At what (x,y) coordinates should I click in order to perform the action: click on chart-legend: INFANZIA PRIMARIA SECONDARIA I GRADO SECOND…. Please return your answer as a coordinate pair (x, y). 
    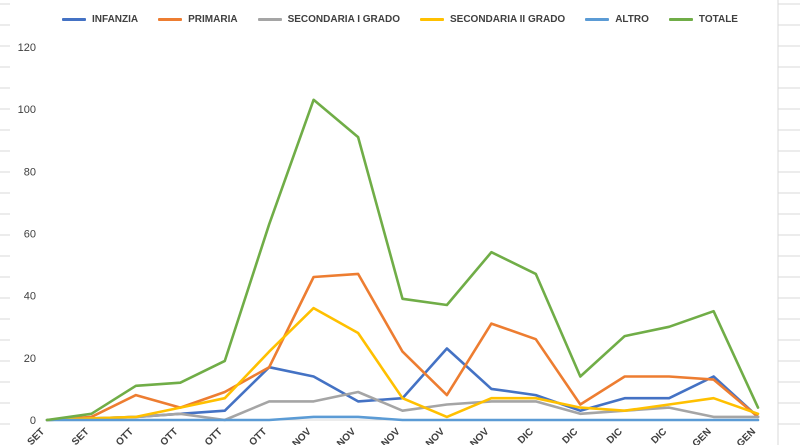
    Looking at the image, I should click on (400, 19).